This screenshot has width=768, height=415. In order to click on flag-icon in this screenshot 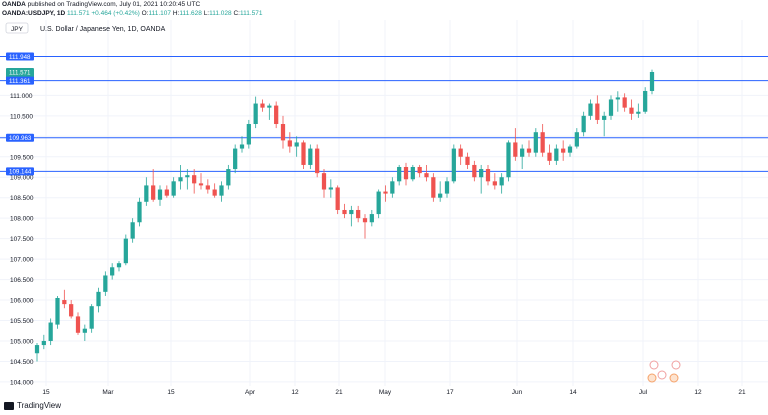, I will do `click(654, 365)`.